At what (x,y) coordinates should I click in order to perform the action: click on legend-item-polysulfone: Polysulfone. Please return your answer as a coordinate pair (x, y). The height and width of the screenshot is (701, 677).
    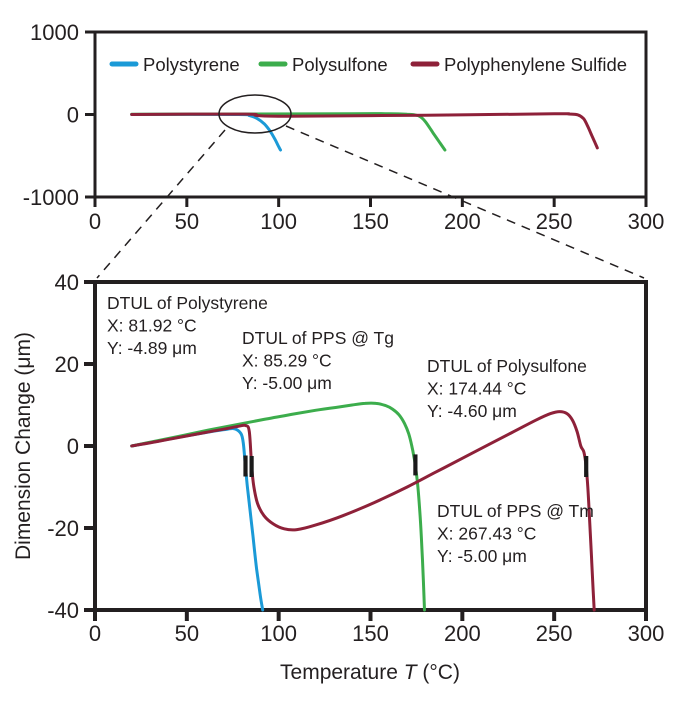
    Looking at the image, I should click on (323, 64).